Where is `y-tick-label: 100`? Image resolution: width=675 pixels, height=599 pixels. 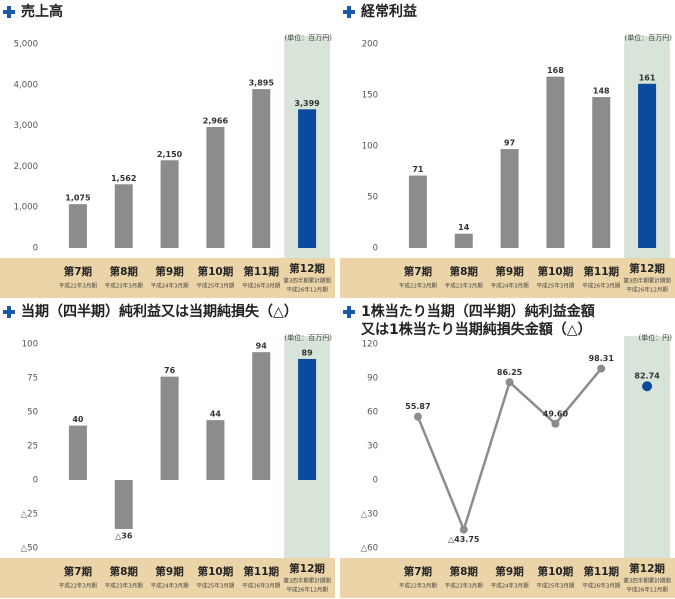
y-tick-label: 100 is located at coordinates (370, 147).